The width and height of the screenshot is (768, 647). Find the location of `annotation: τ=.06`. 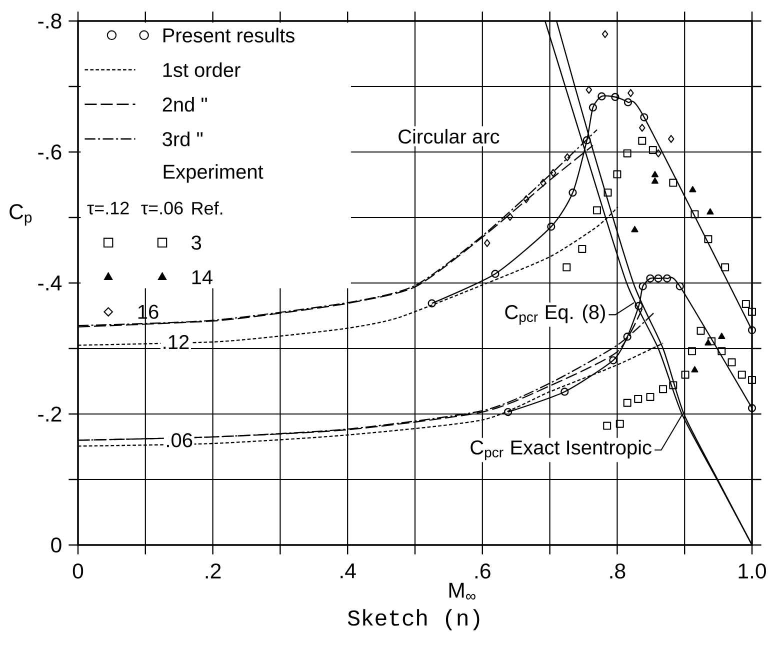

annotation: τ=.06 is located at coordinates (162, 208).